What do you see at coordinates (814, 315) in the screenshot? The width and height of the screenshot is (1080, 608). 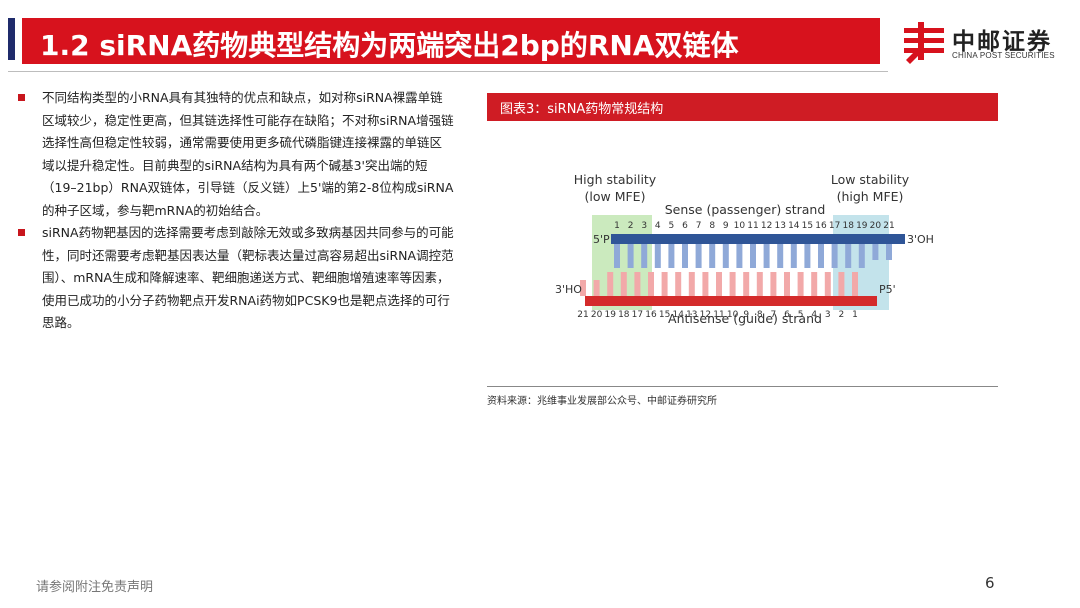 I see `antisense-position-number: 4` at bounding box center [814, 315].